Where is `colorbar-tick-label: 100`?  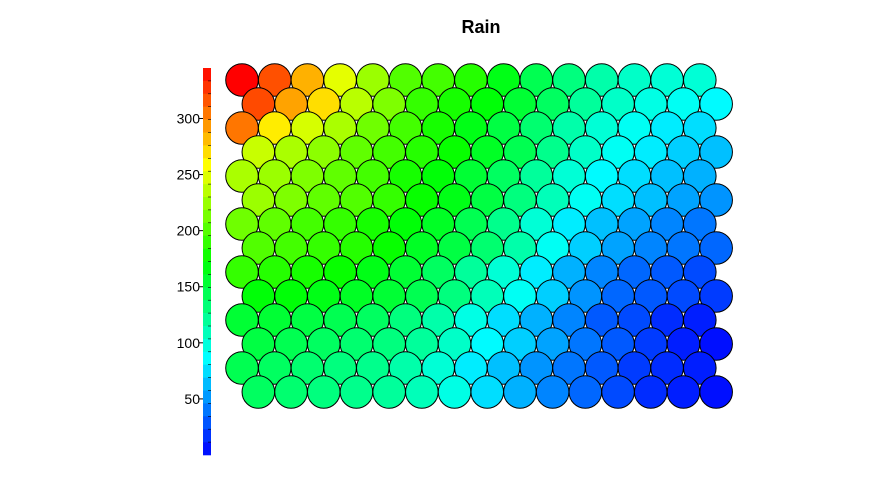 colorbar-tick-label: 100 is located at coordinates (189, 343).